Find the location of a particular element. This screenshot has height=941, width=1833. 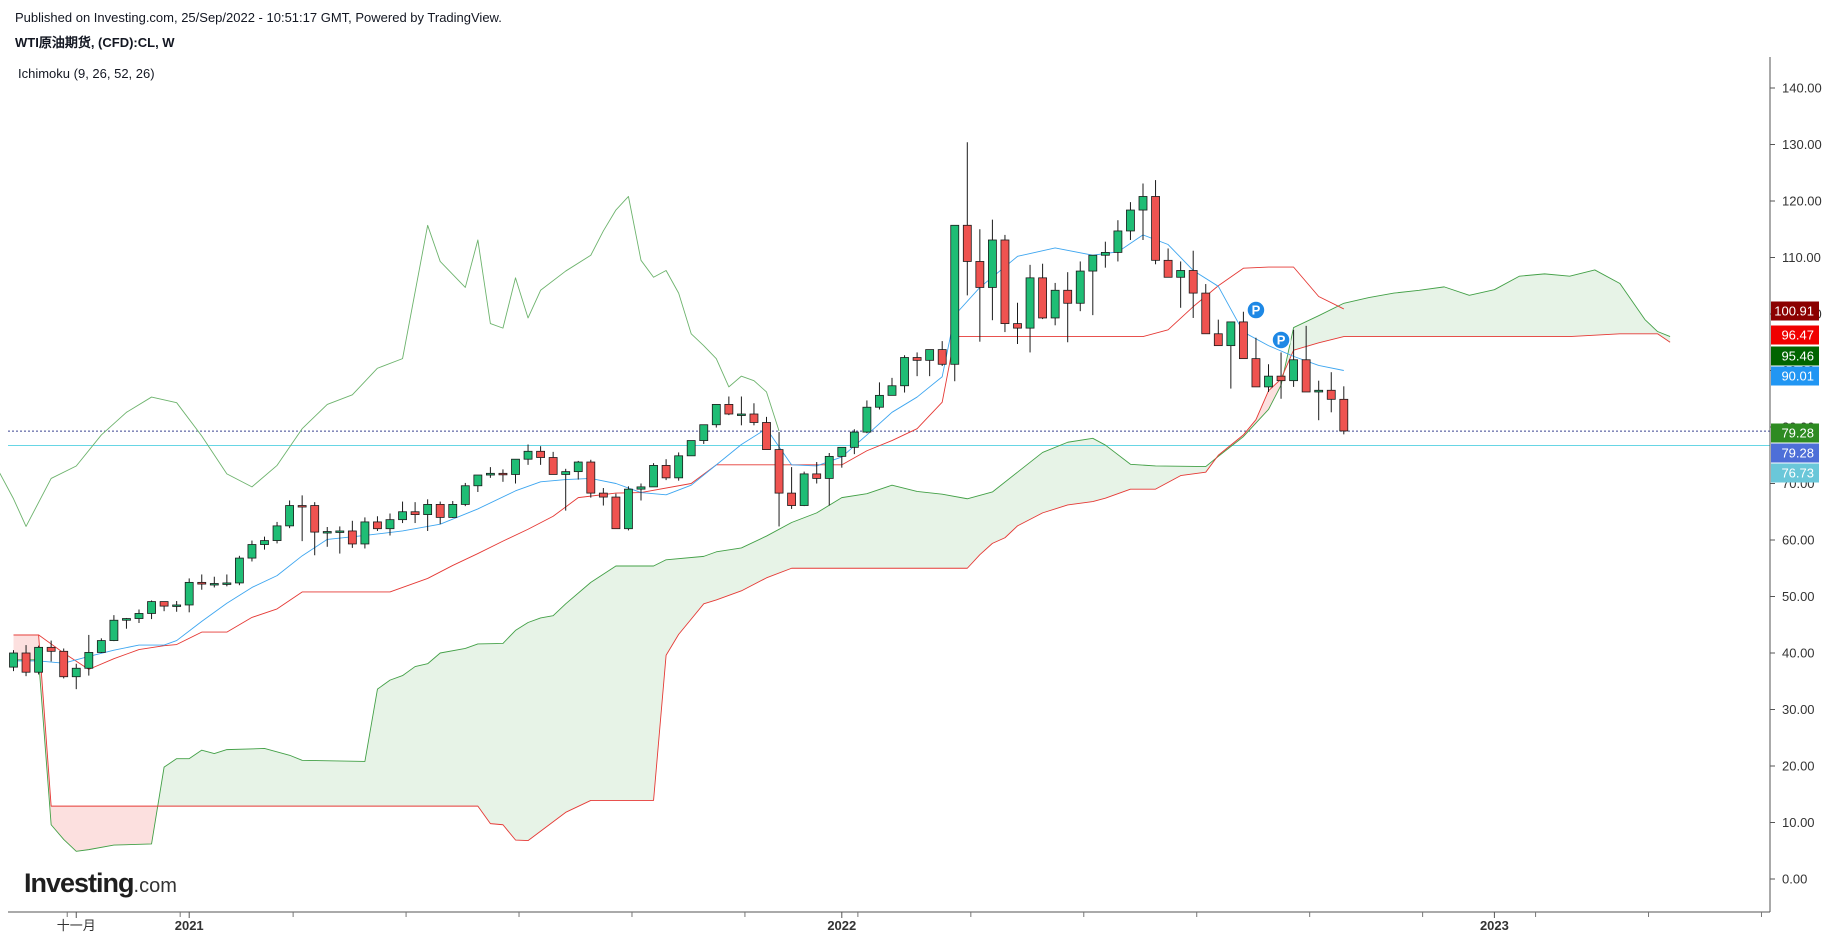

p-marker-circle is located at coordinates (1281, 340).